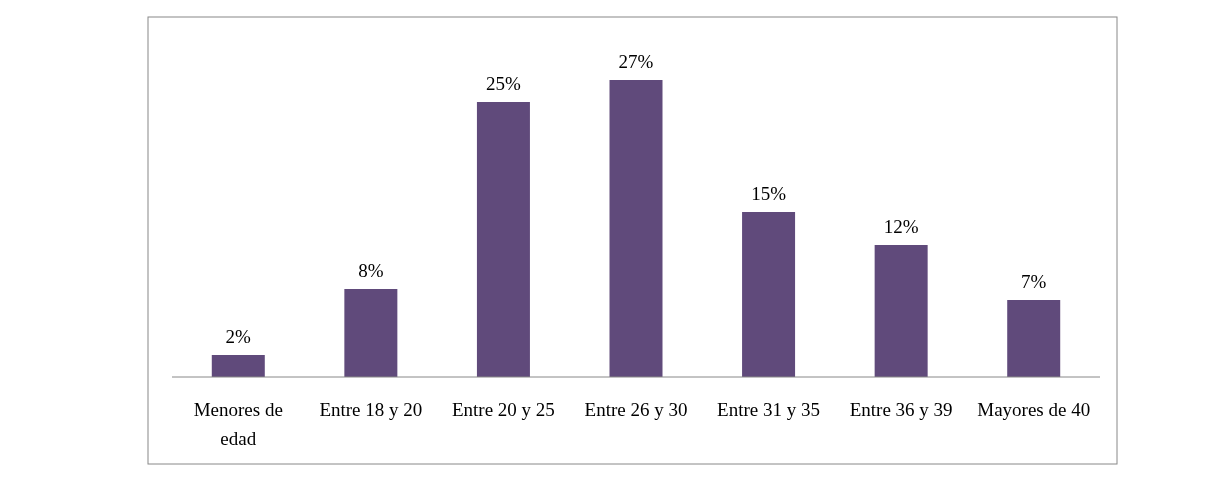 The height and width of the screenshot is (493, 1219). What do you see at coordinates (371, 409) in the screenshot?
I see `x-tick-label: Entre 18 y 20` at bounding box center [371, 409].